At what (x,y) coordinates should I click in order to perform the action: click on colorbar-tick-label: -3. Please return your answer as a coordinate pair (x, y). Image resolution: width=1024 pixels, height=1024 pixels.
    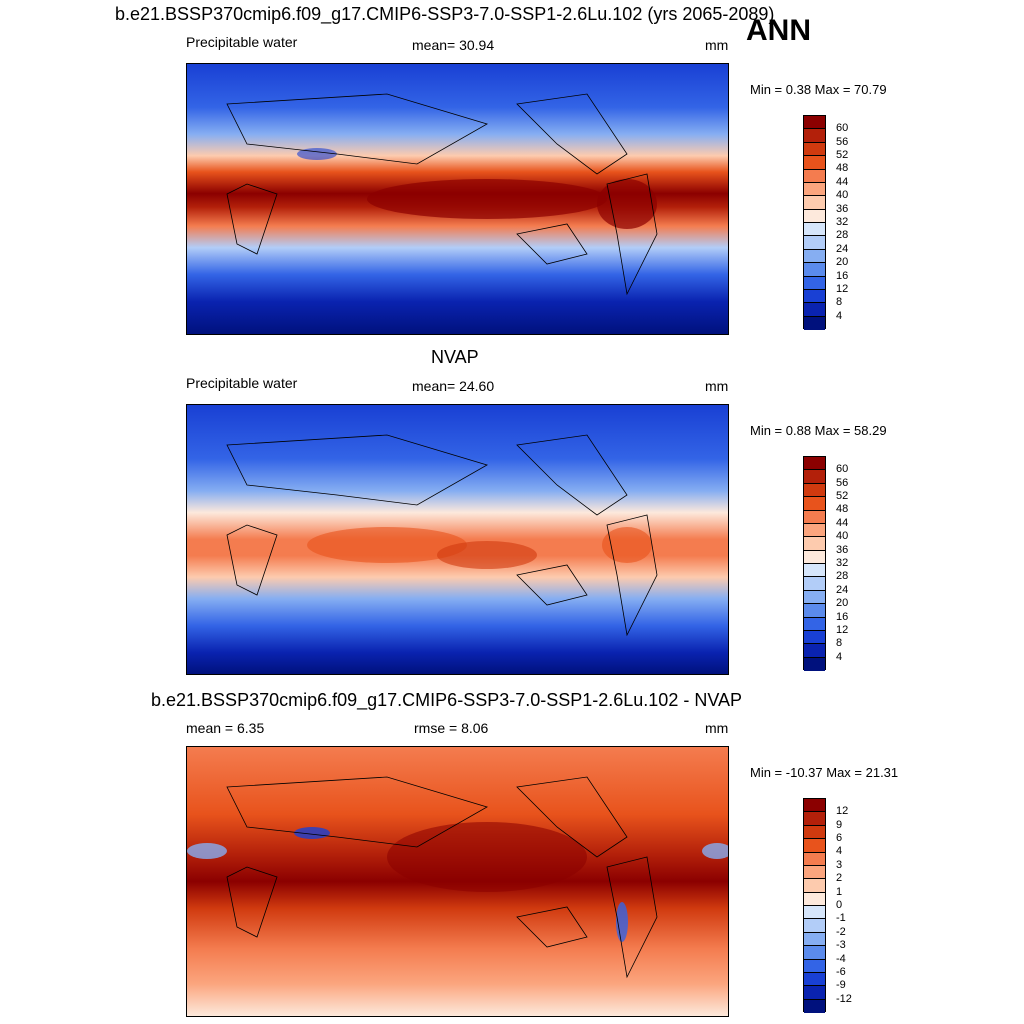
    Looking at the image, I should click on (841, 945).